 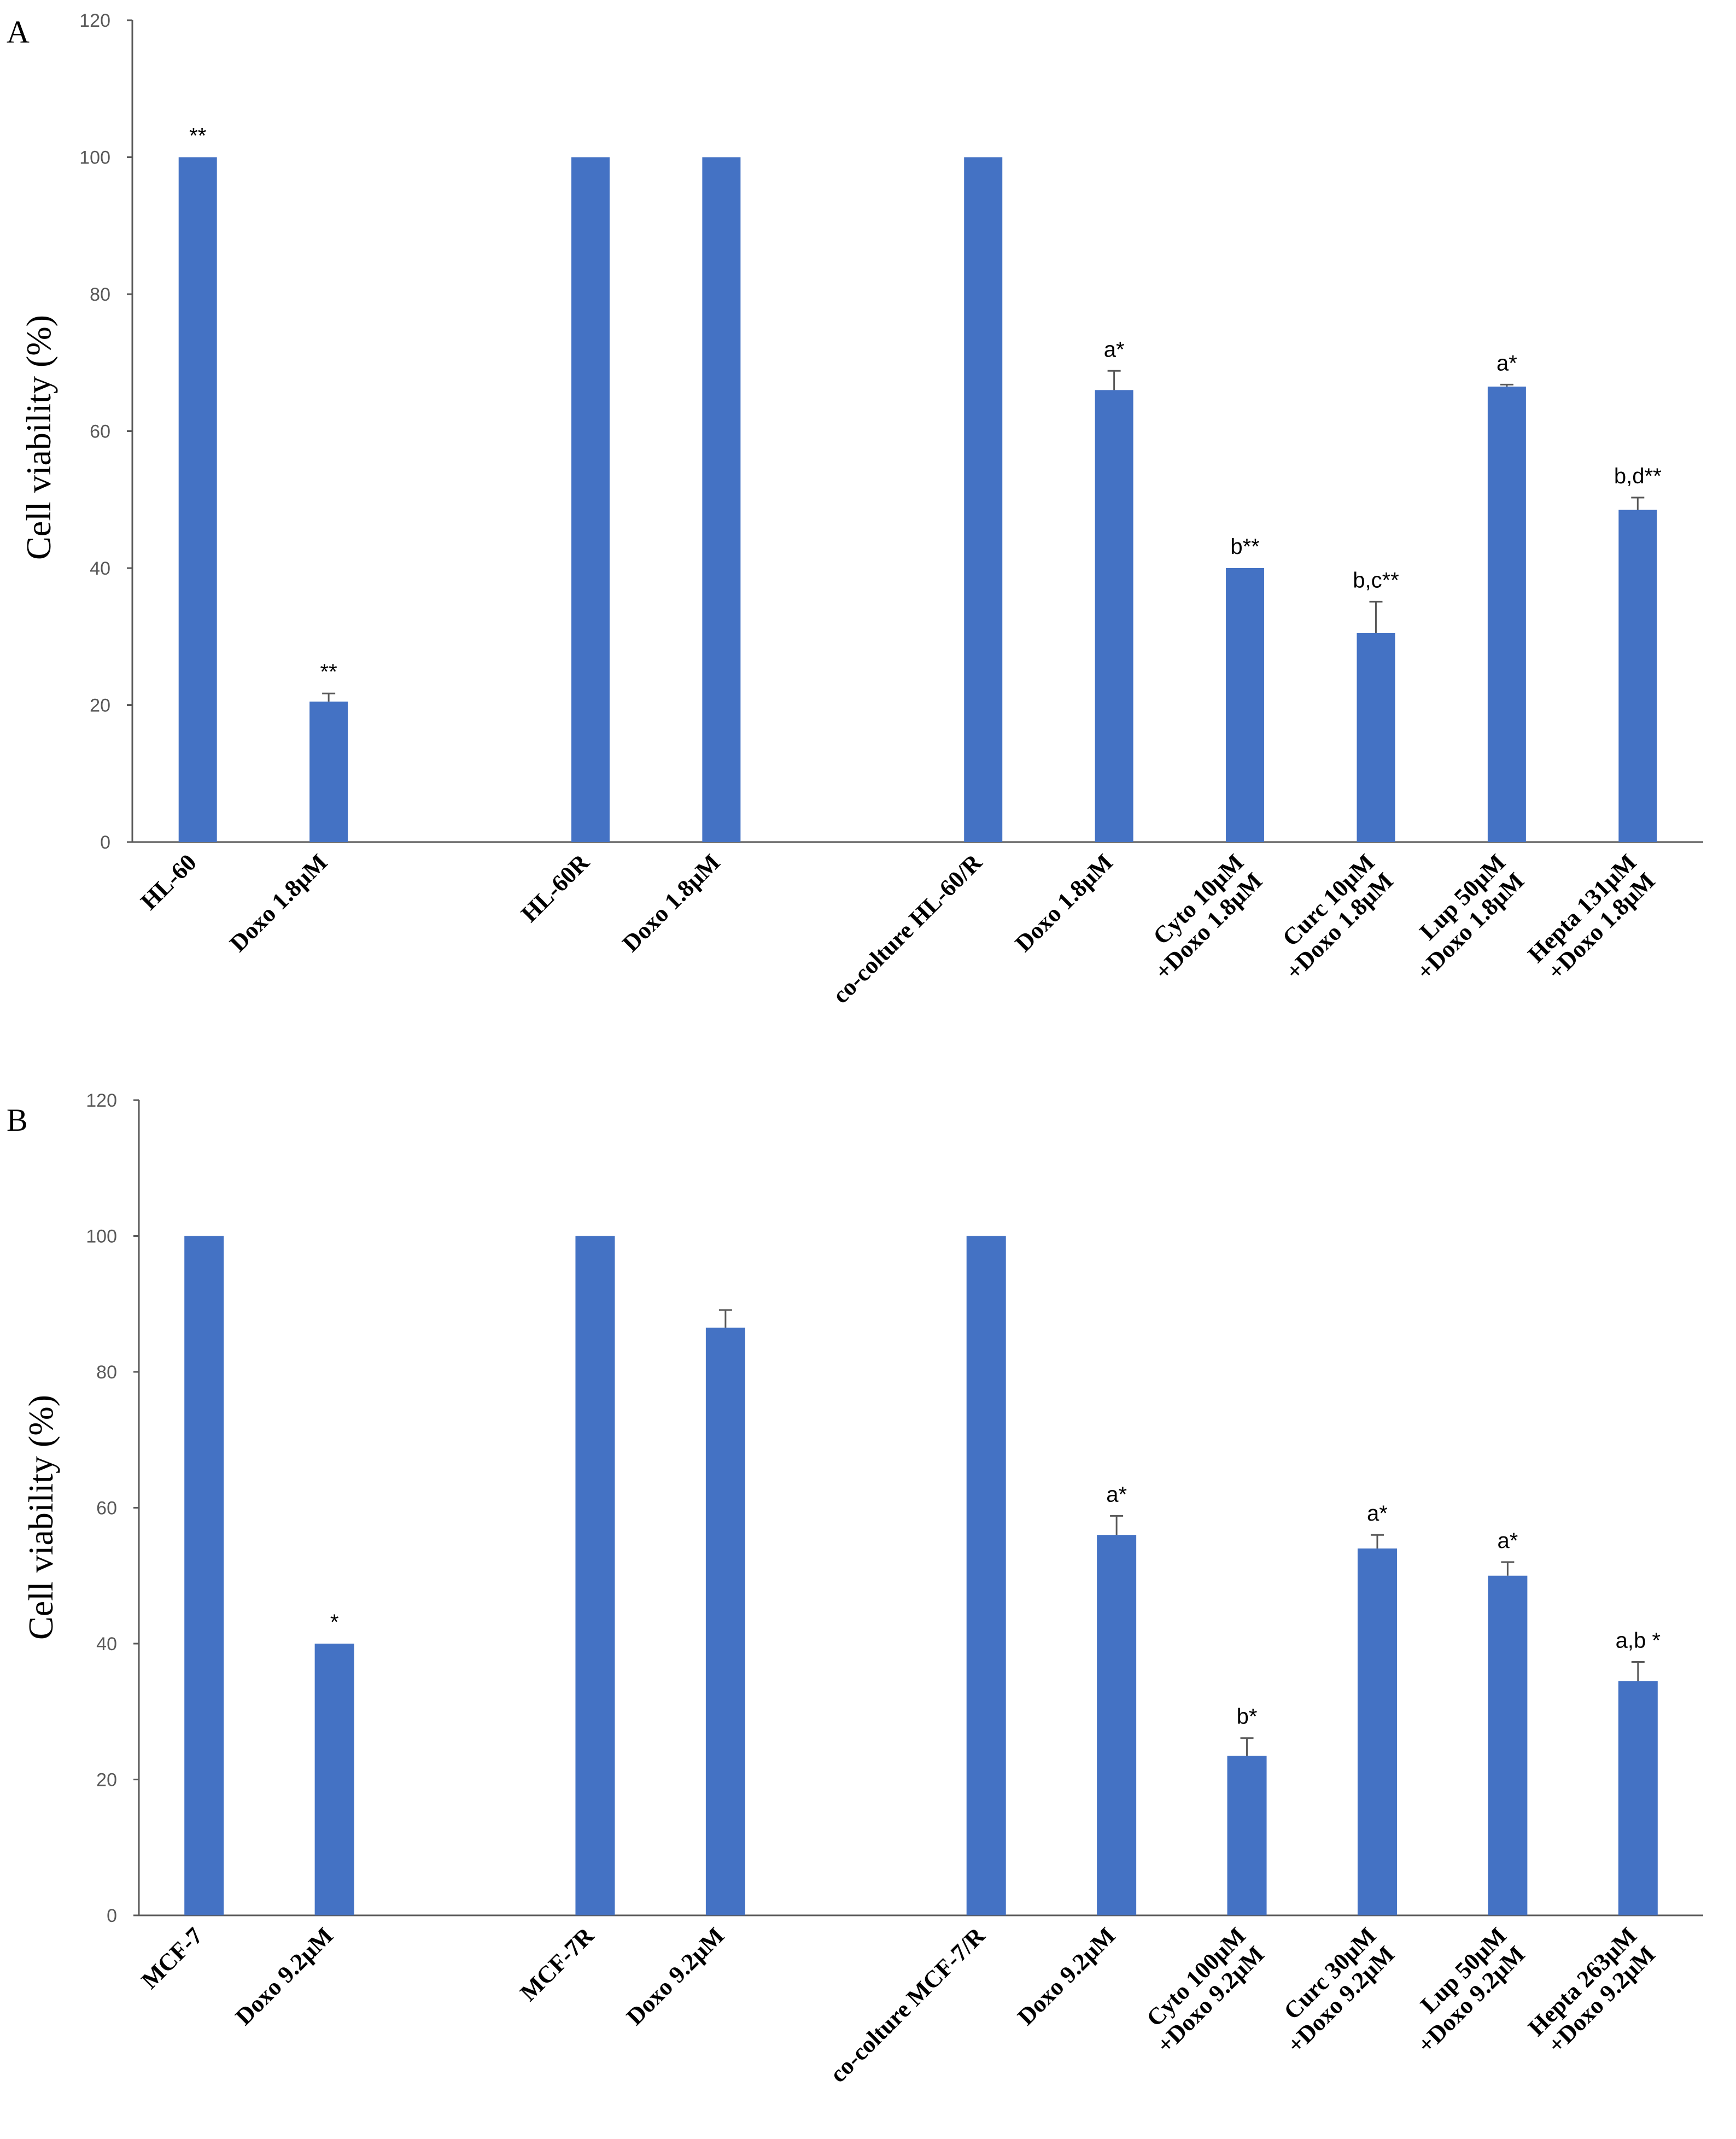 I want to click on panel-a-y-tick-label: 80, so click(x=100, y=294).